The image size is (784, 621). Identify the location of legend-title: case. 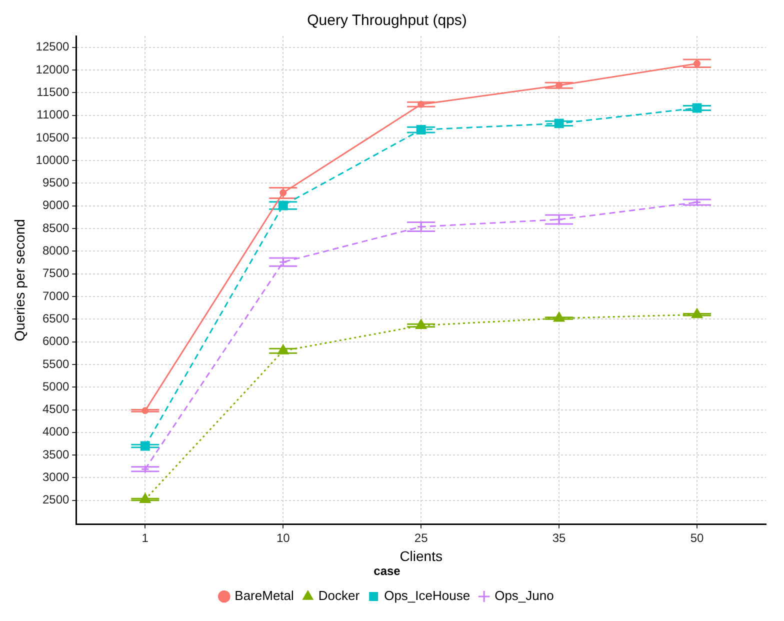
(387, 571).